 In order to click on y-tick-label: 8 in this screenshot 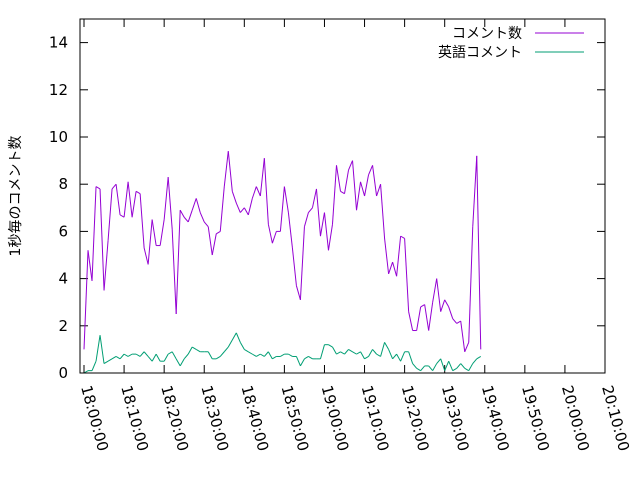, I will do `click(63, 184)`.